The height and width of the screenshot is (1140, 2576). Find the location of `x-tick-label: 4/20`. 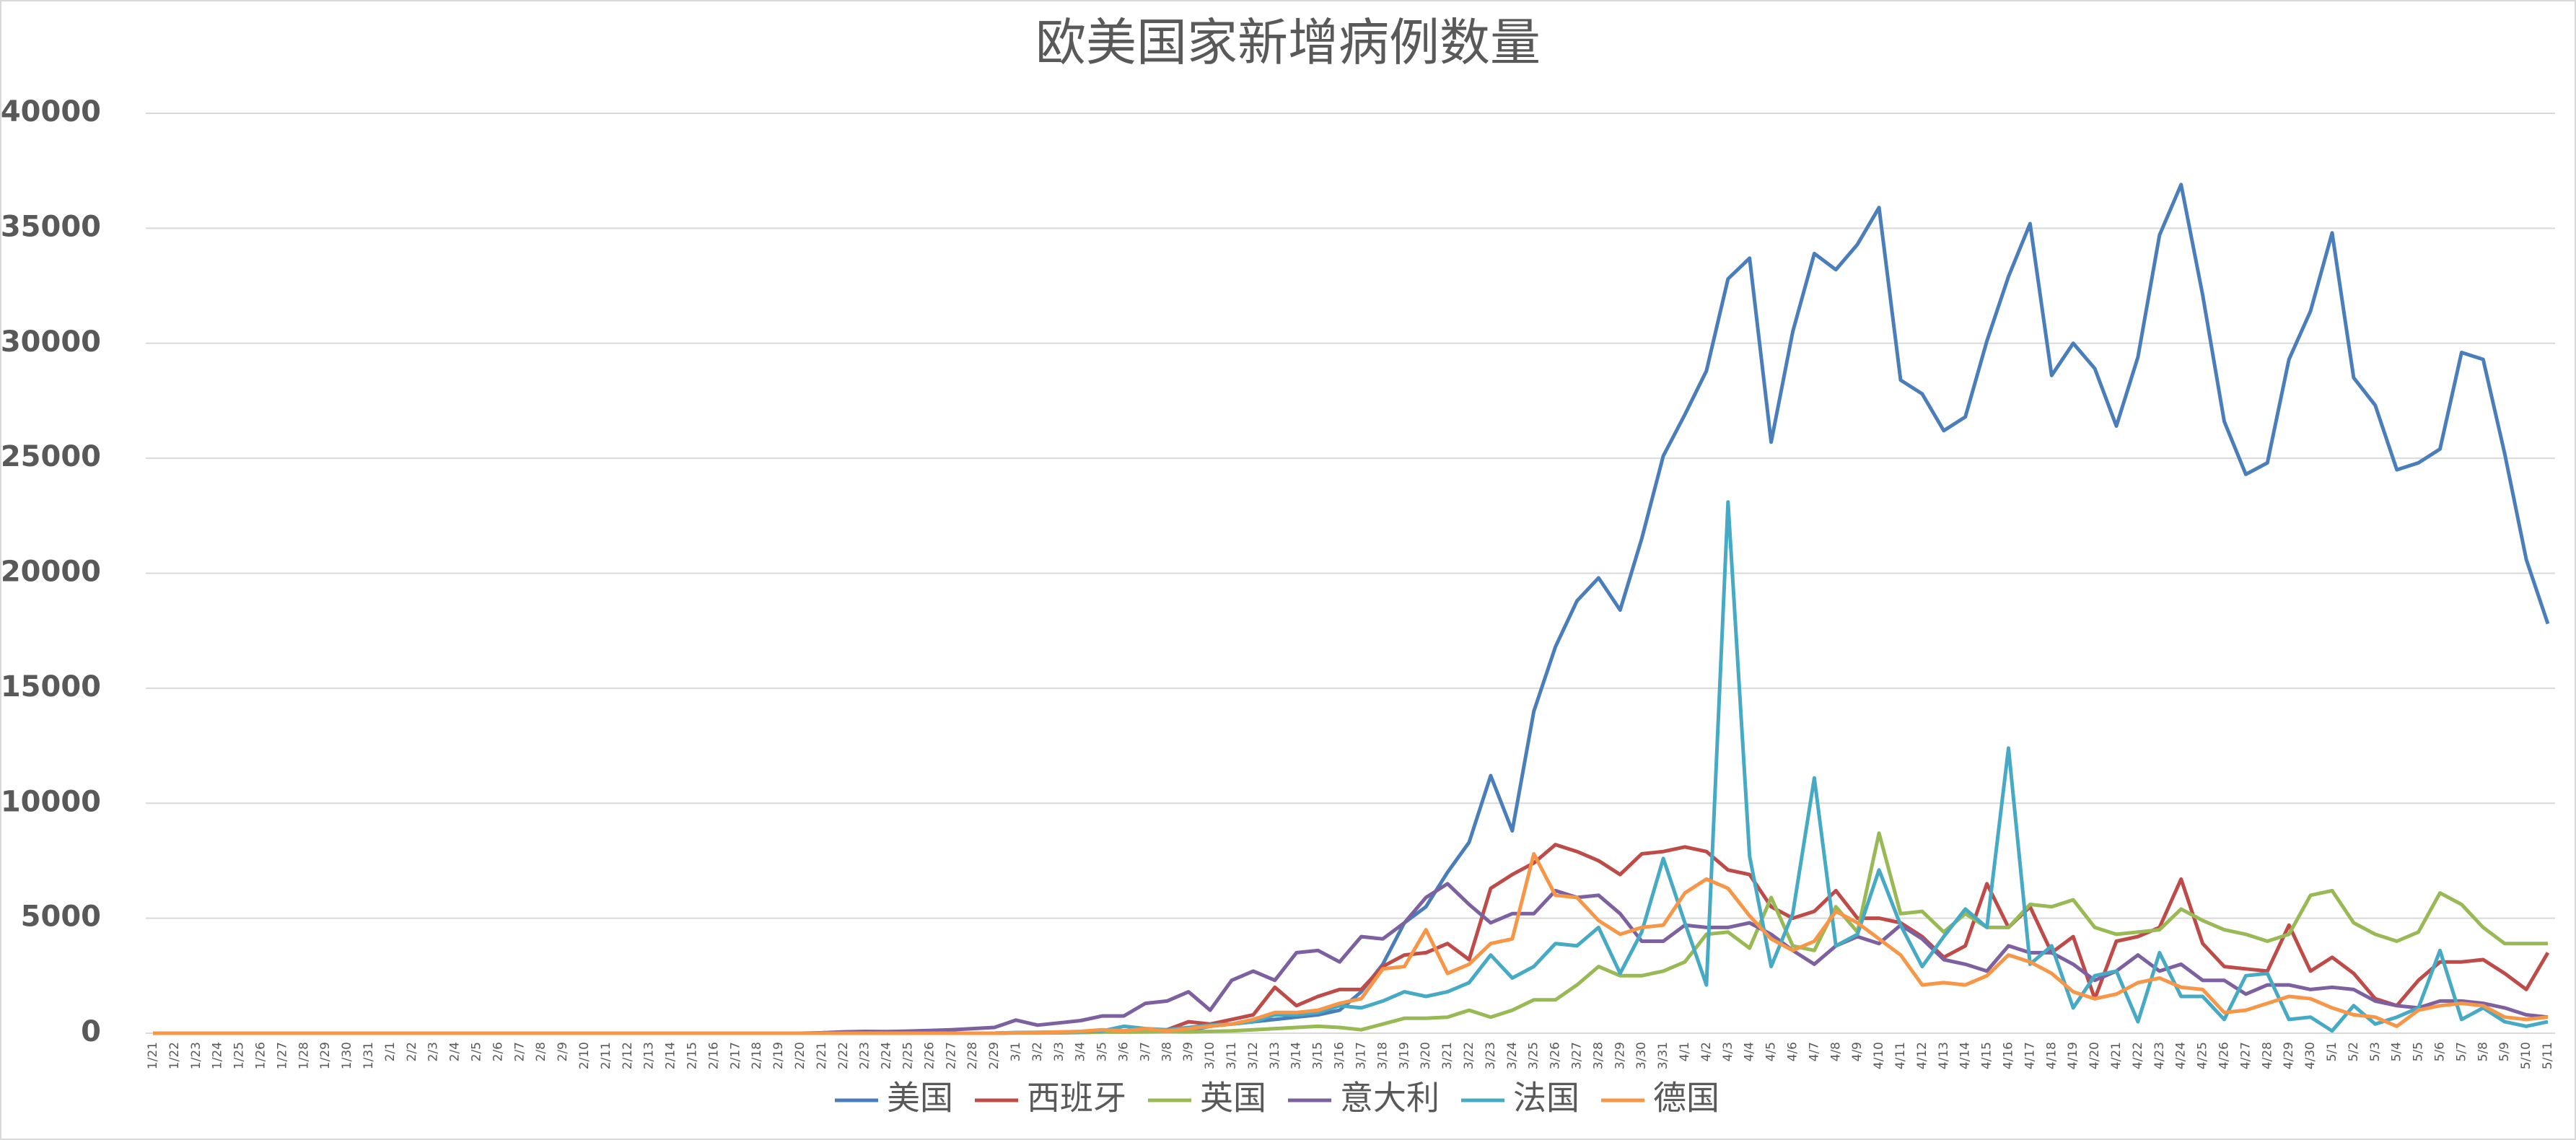

x-tick-label: 4/20 is located at coordinates (2094, 1055).